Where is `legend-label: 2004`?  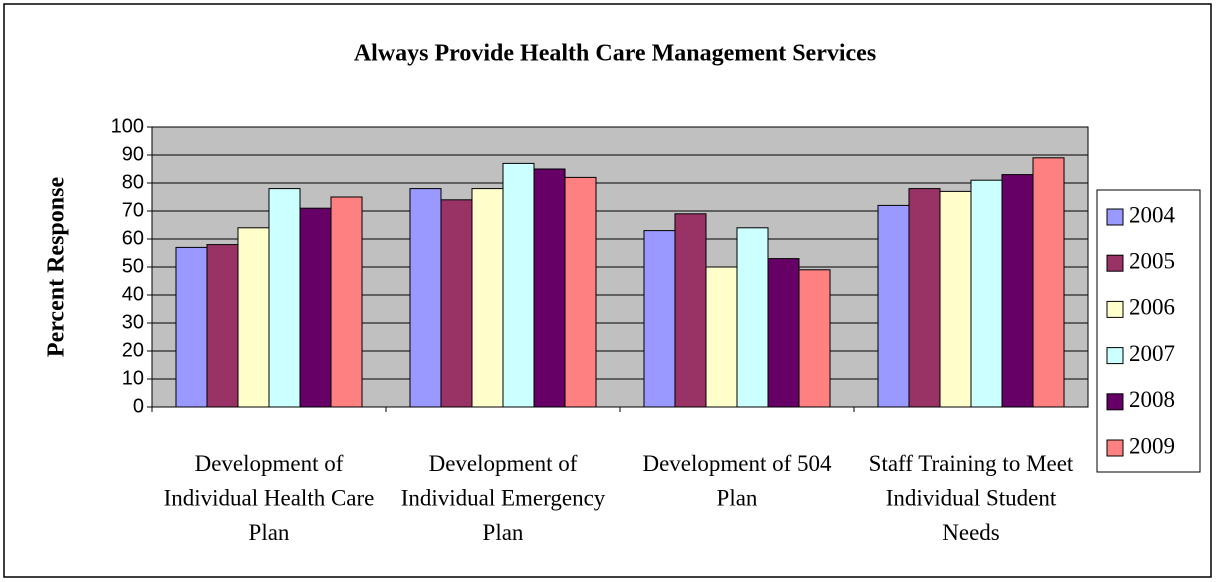 legend-label: 2004 is located at coordinates (1152, 214).